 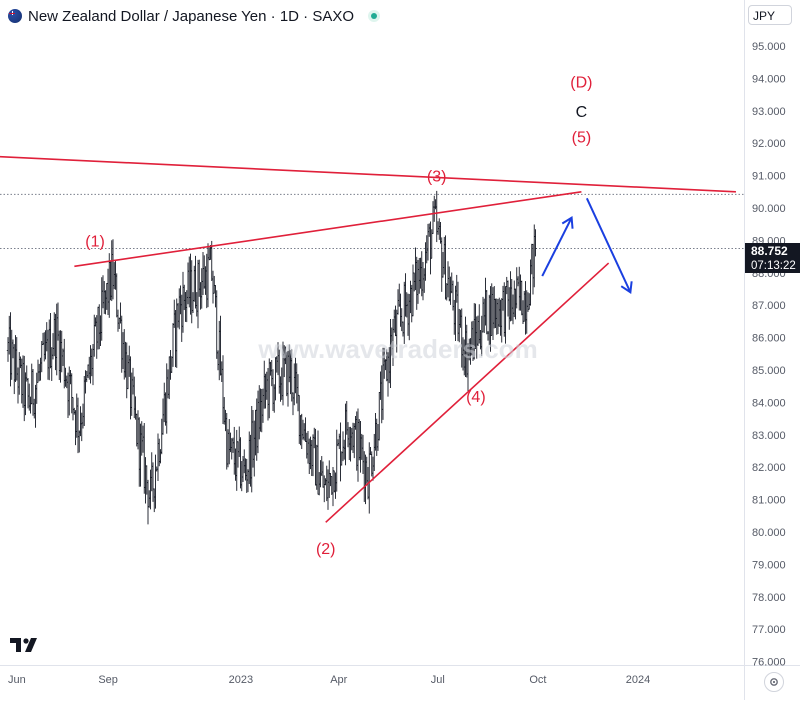 I want to click on y-tick-label: 92.000, so click(x=769, y=144).